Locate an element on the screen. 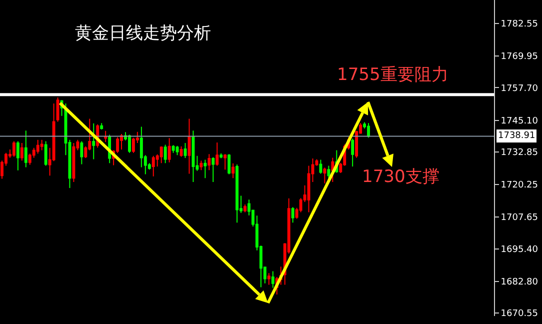 The width and height of the screenshot is (542, 324). y-tick-label: 1720.25 is located at coordinates (519, 185).